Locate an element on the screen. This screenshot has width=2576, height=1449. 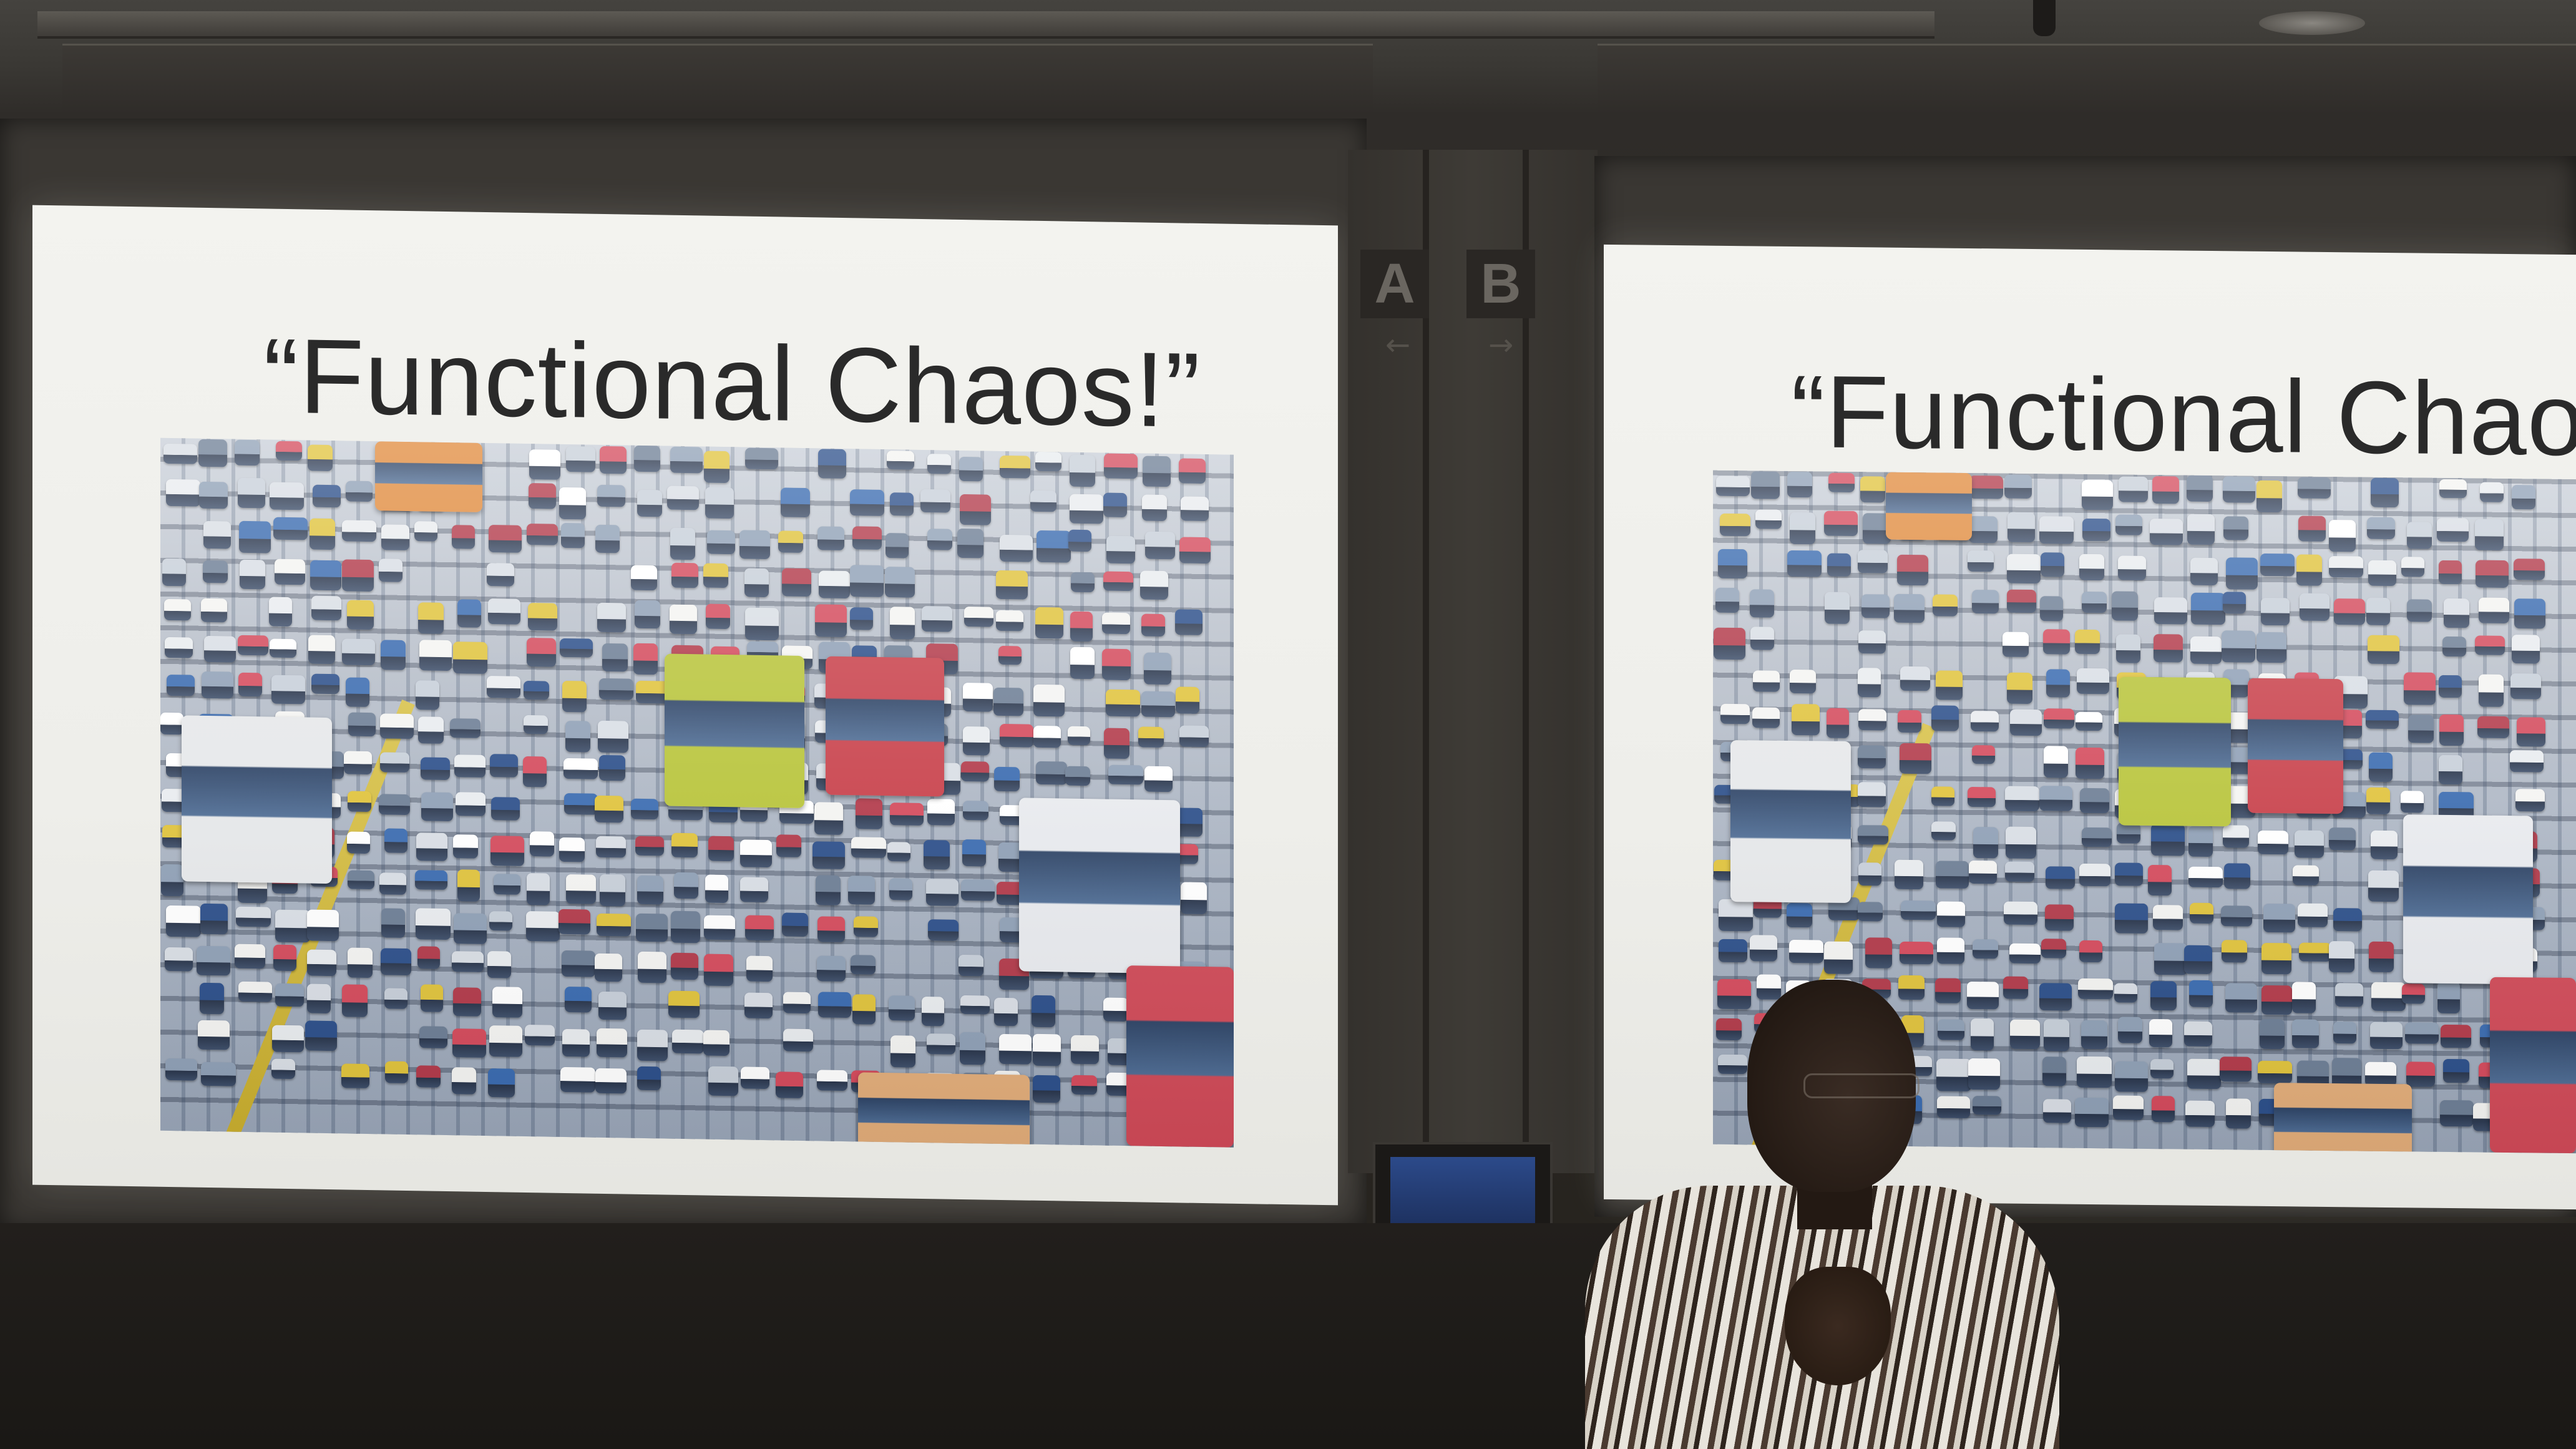
ceiling-light-strip is located at coordinates (985, 25).